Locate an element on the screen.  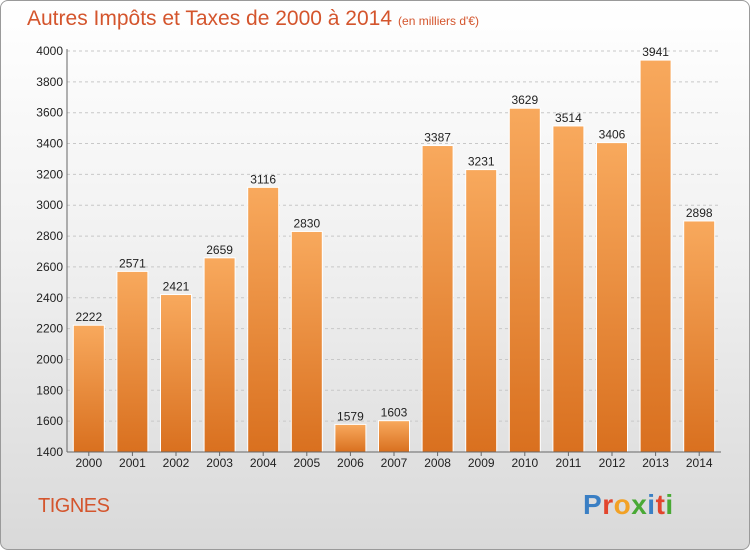
y-tick-label: 2000 is located at coordinates (49, 359).